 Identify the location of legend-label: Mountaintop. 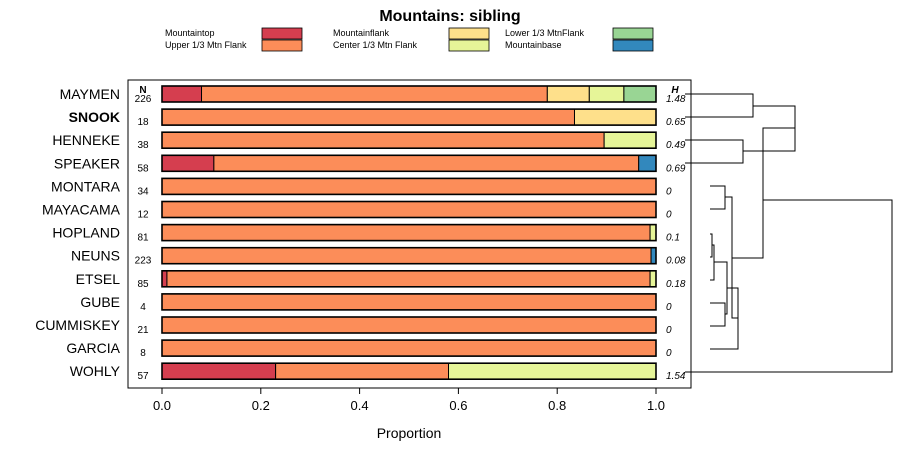
(190, 33).